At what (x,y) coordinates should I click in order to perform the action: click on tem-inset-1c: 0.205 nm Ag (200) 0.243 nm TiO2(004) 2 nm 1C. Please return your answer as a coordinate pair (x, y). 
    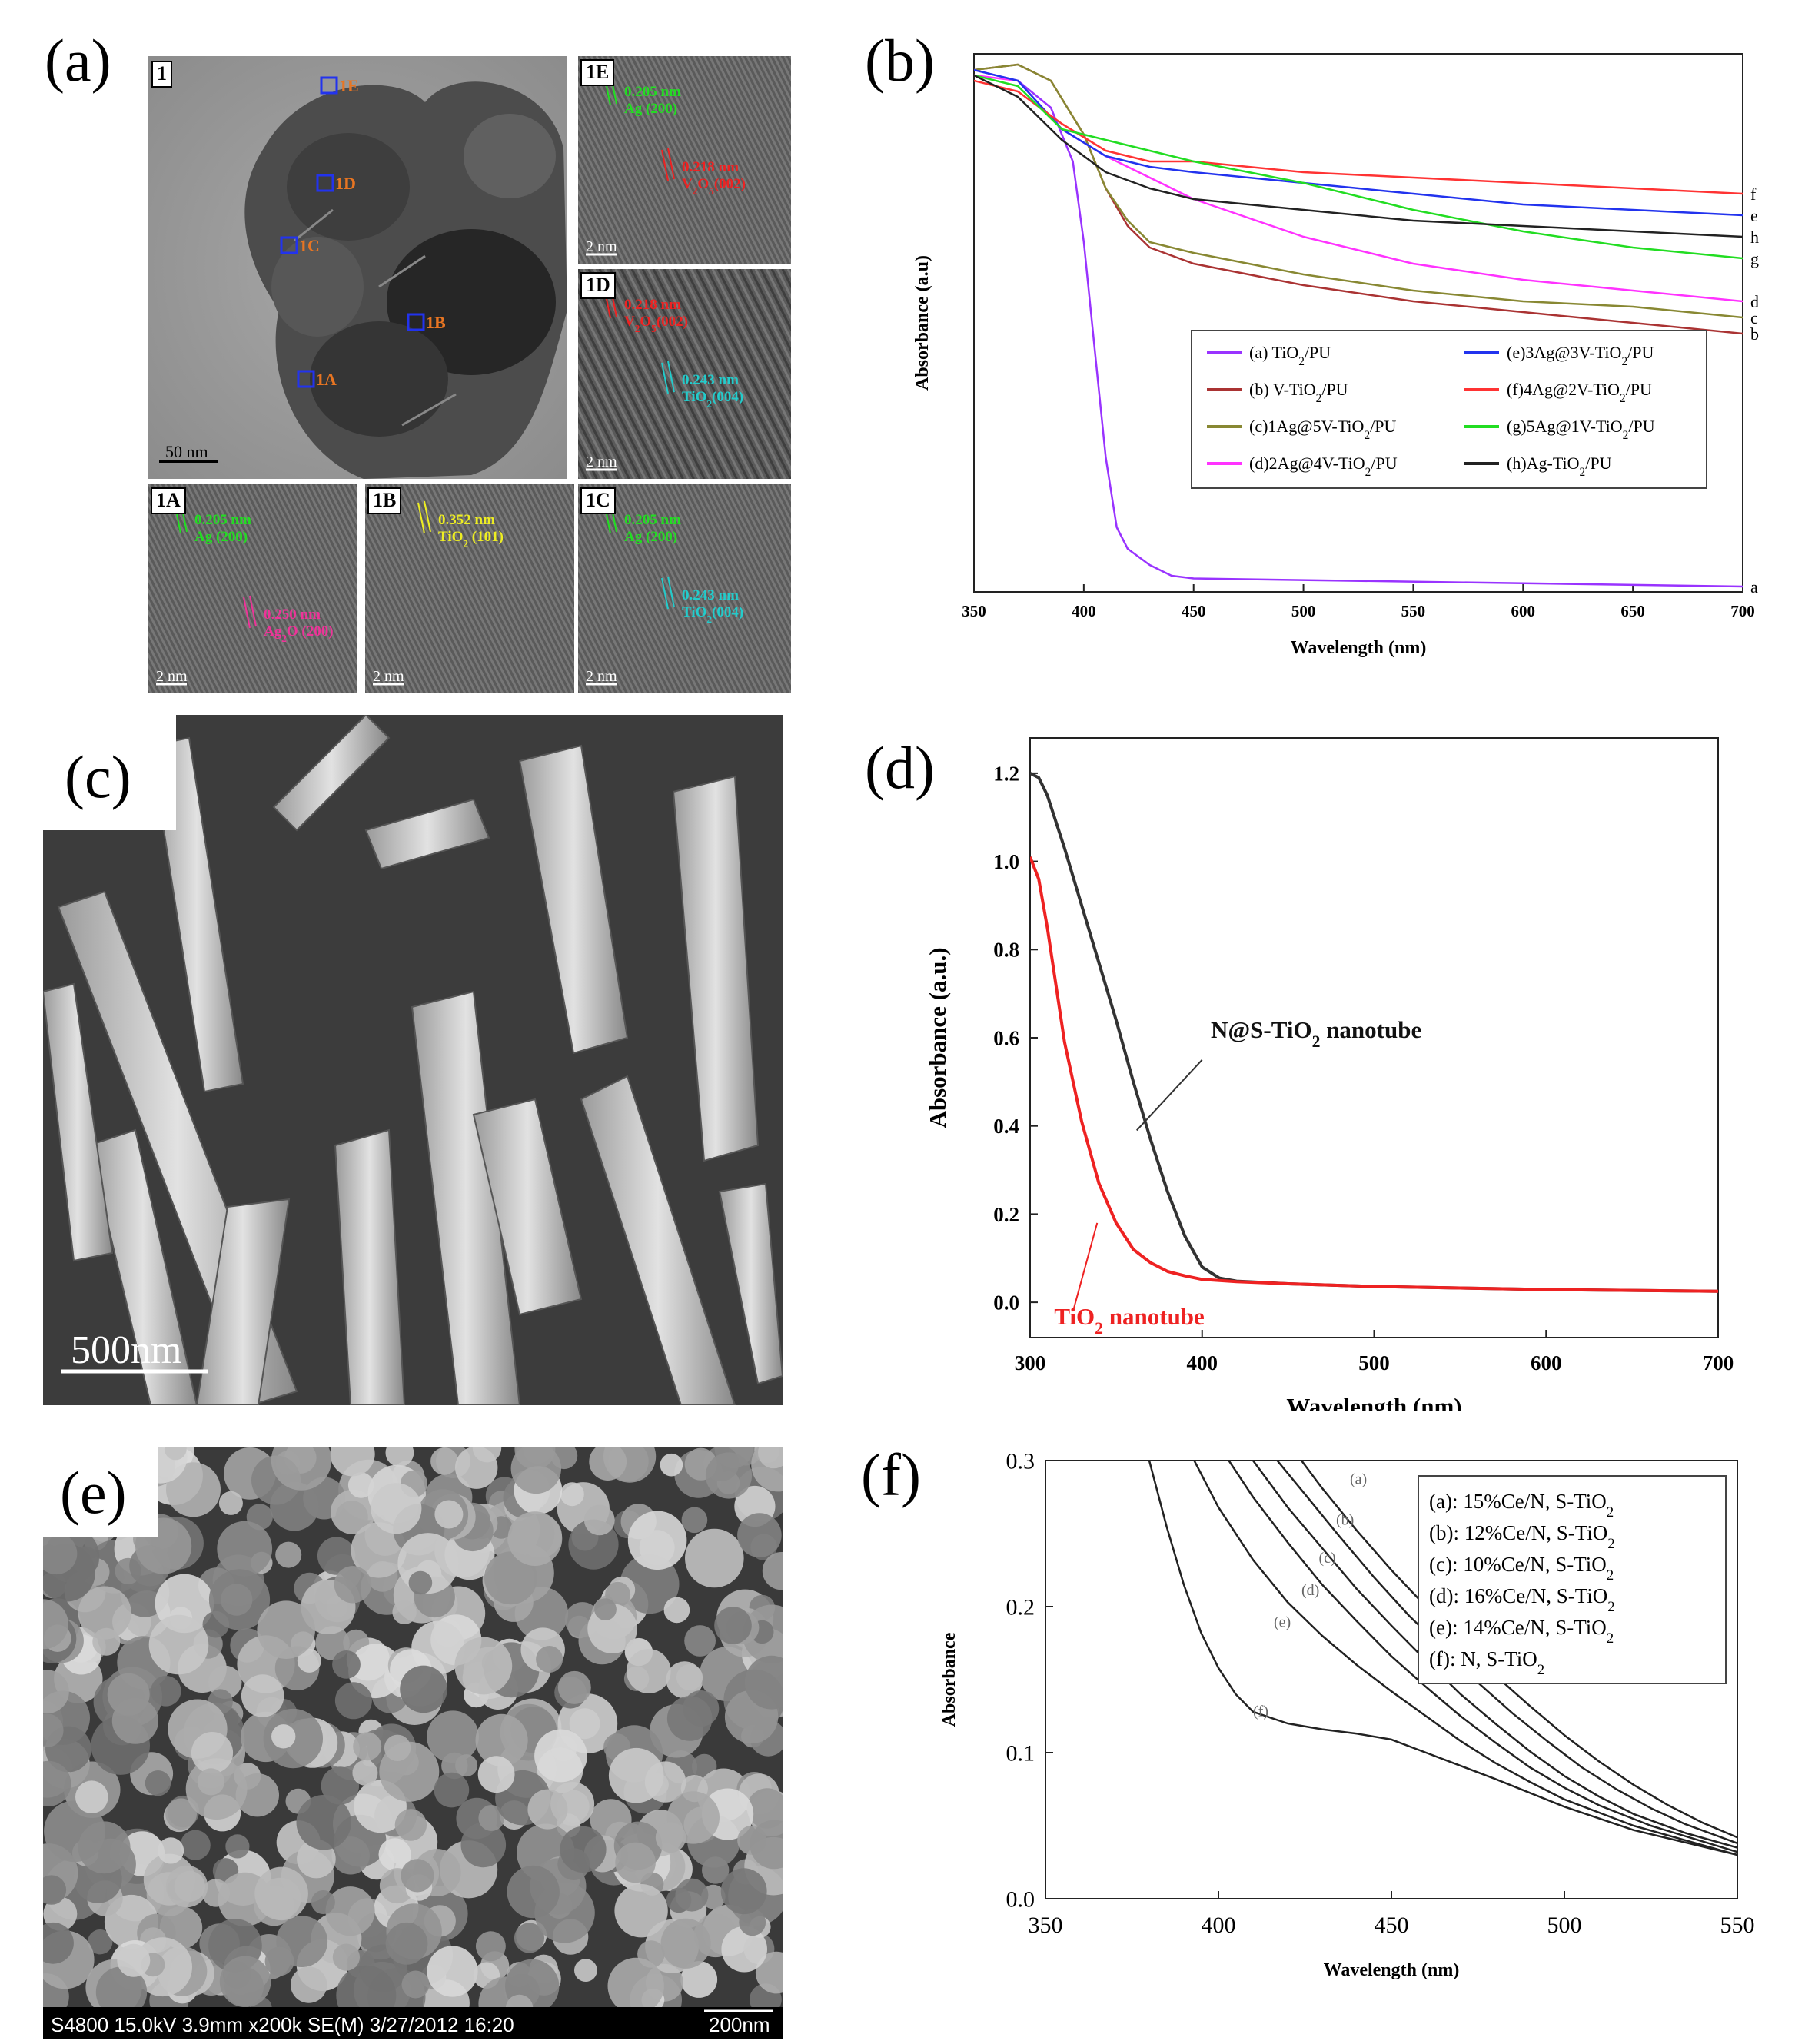
    Looking at the image, I should click on (684, 588).